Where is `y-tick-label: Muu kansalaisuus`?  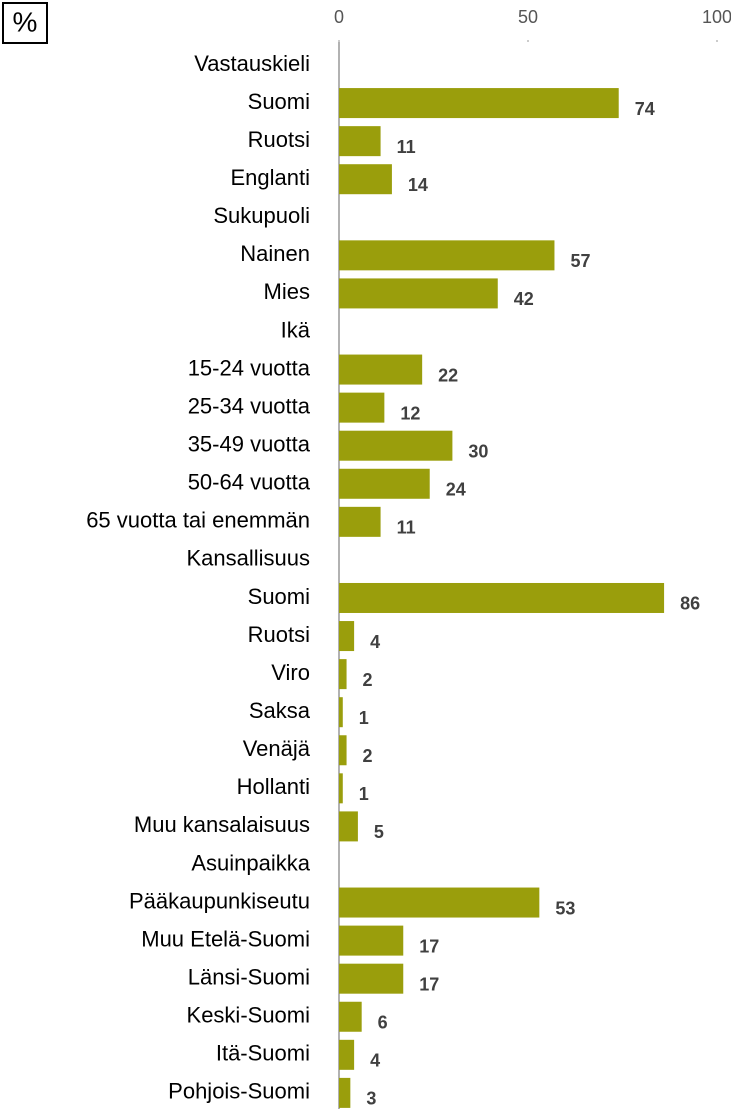 y-tick-label: Muu kansalaisuus is located at coordinates (222, 824).